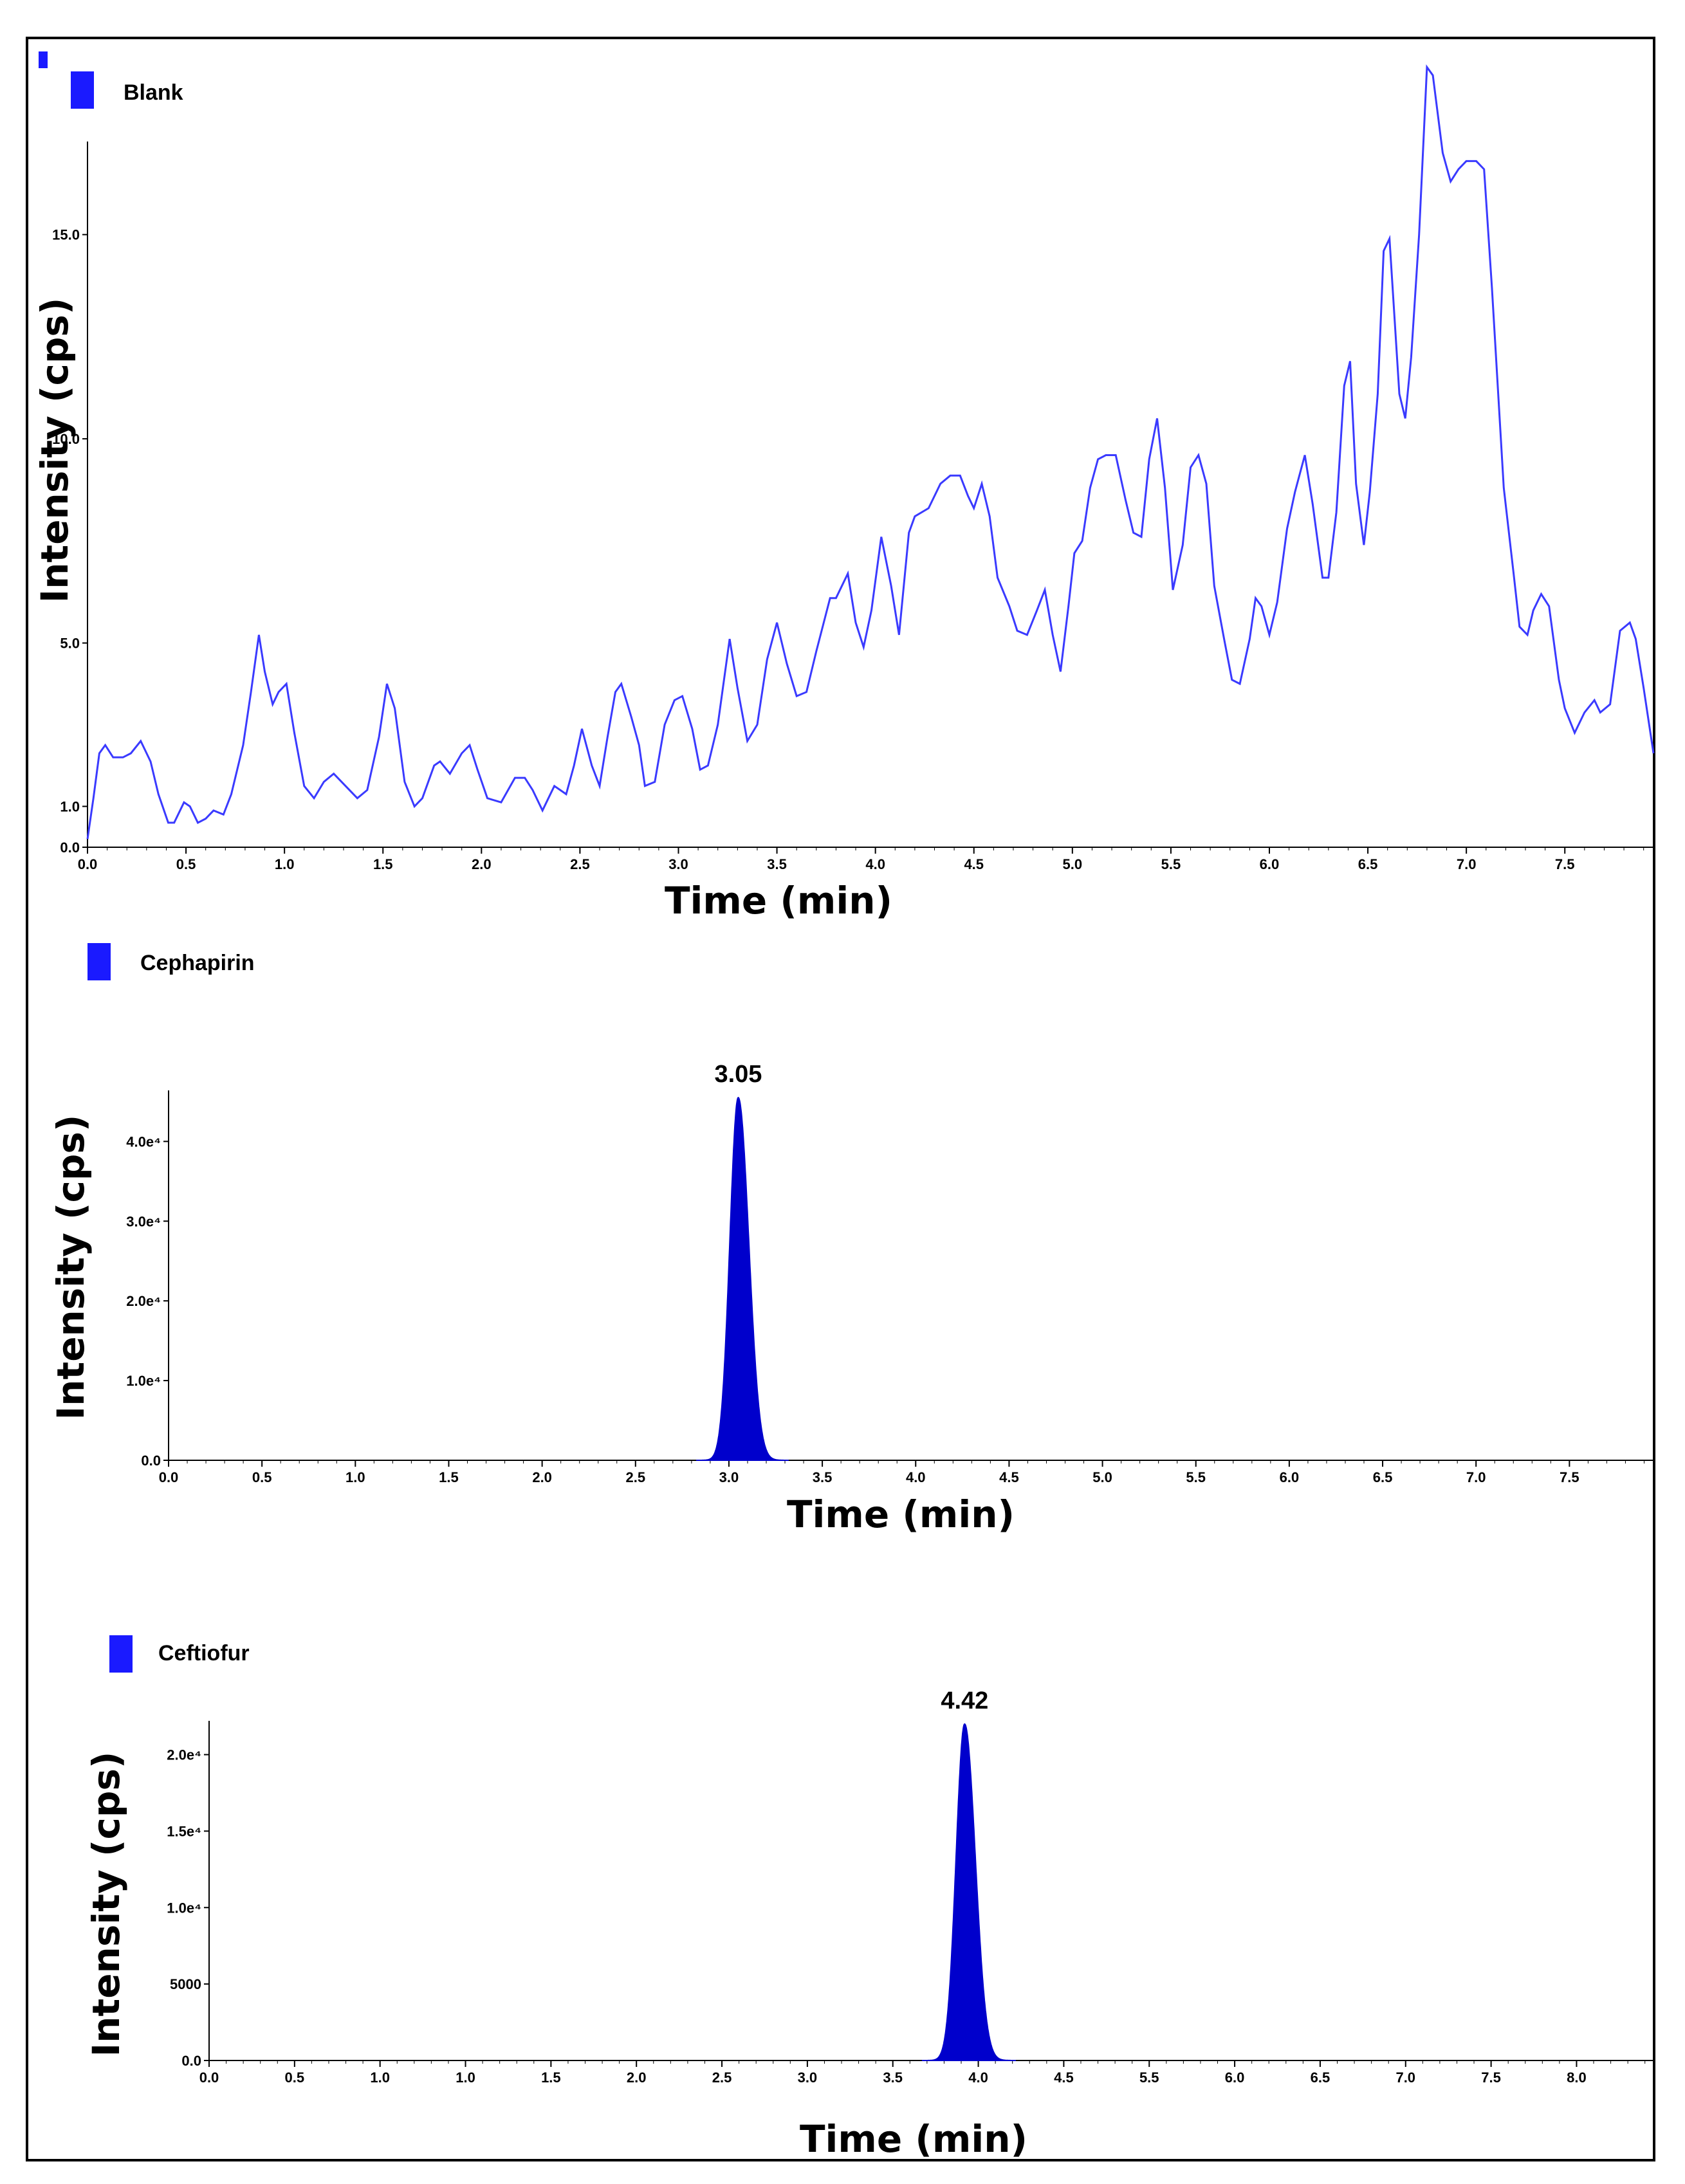  Describe the element at coordinates (143, 1301) in the screenshot. I see `y-tick-label-cephapirin-2: 2.0e⁴` at that location.